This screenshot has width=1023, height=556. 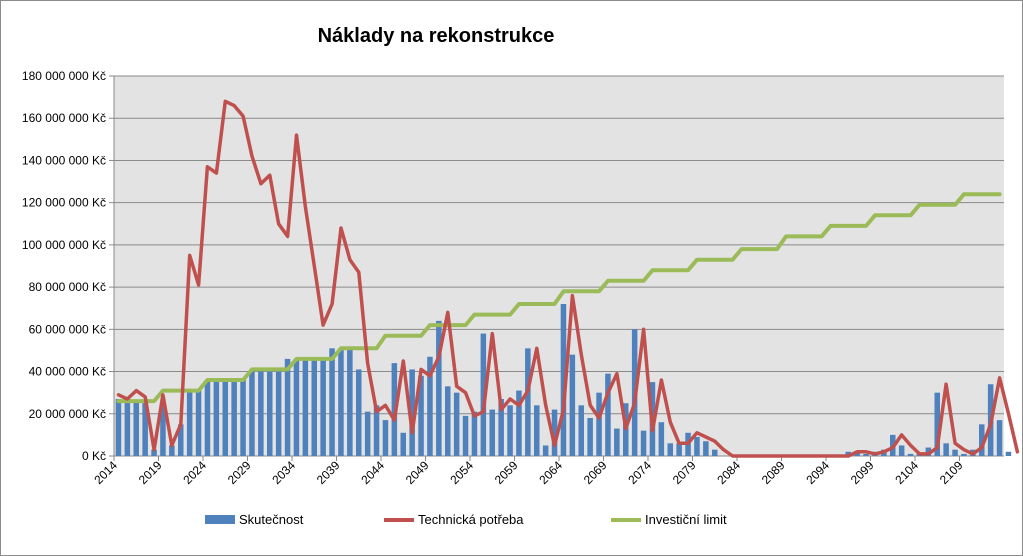 I want to click on y-tick-label: 180 000 000 Kč, so click(x=64, y=76).